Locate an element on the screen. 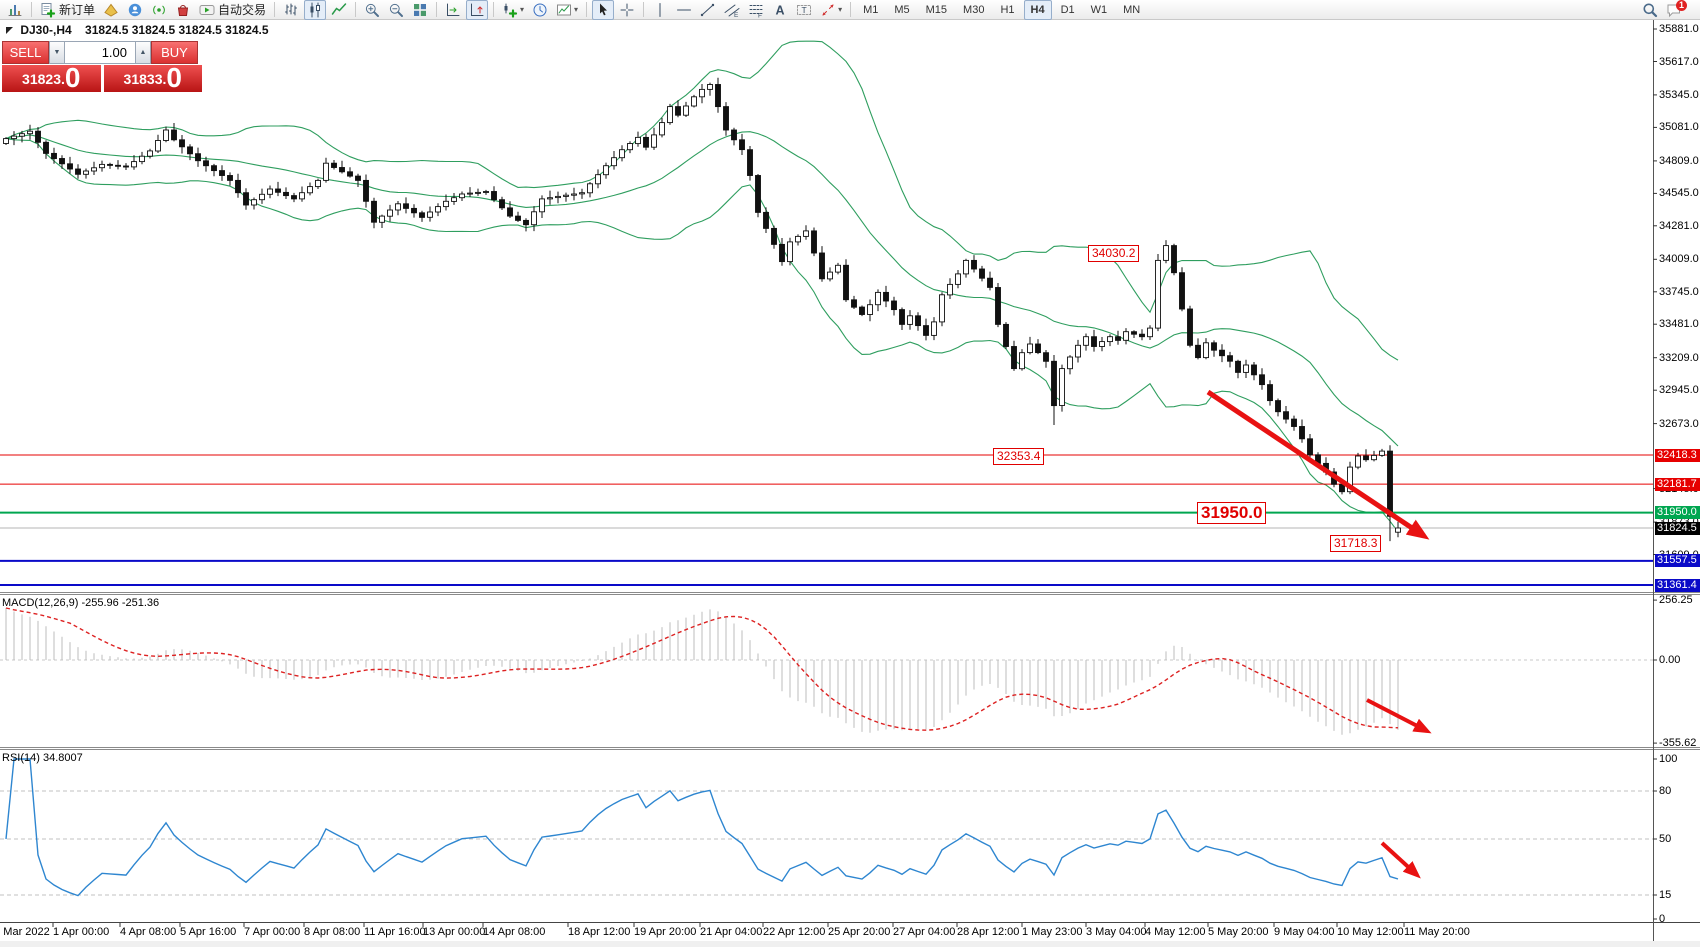 The height and width of the screenshot is (947, 1700). chart-template-icon: ▾ is located at coordinates (567, 10).